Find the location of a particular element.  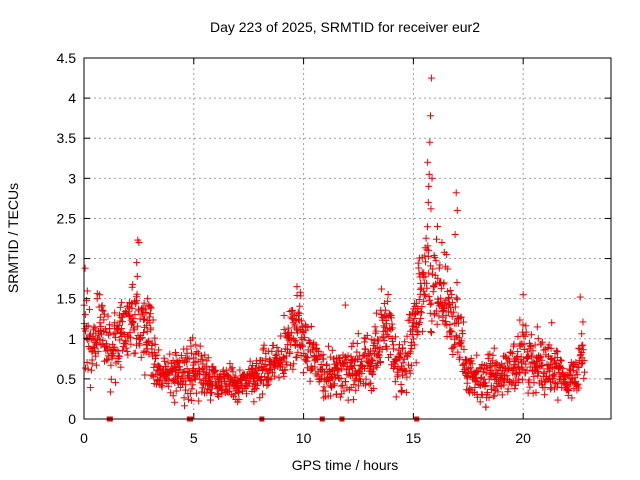

x-tick-label: 0 is located at coordinates (84, 438).